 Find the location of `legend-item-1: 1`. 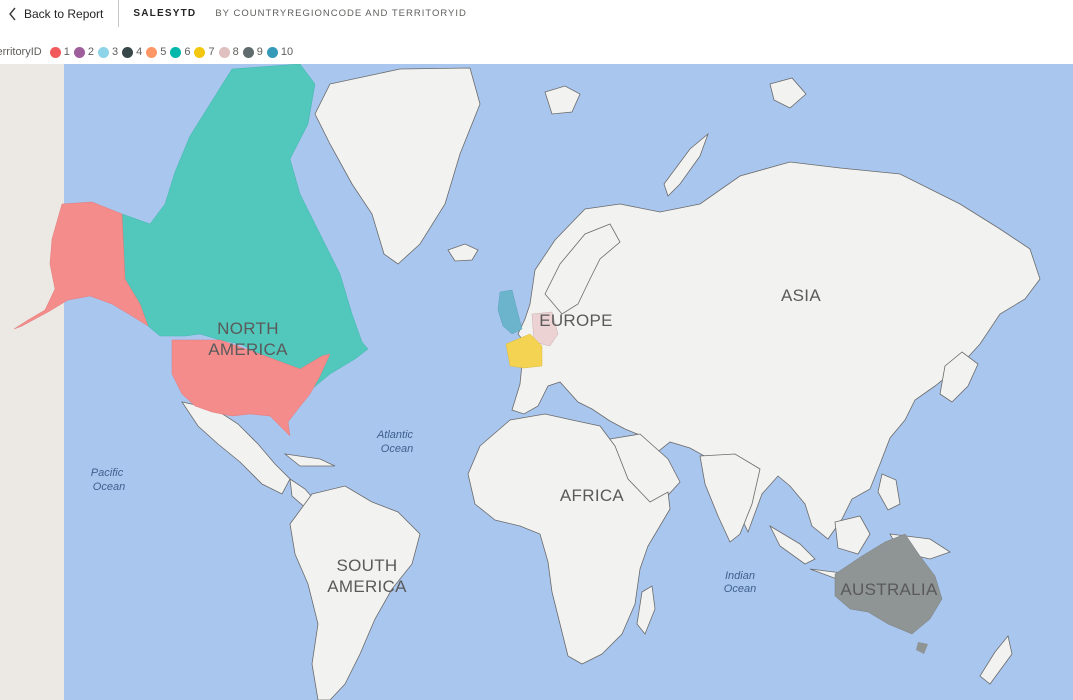

legend-item-1: 1 is located at coordinates (59, 52).